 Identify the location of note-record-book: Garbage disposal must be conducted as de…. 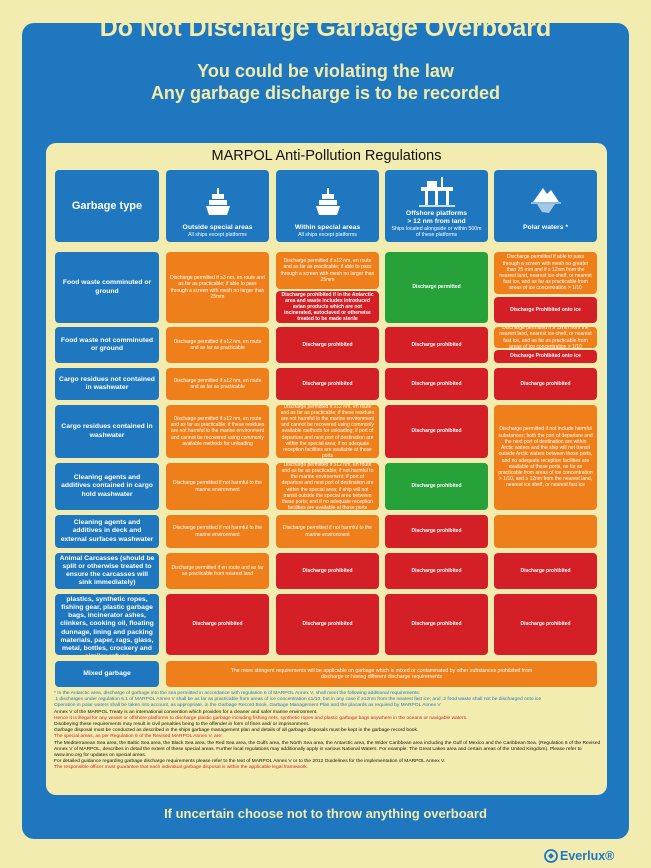
(236, 731).